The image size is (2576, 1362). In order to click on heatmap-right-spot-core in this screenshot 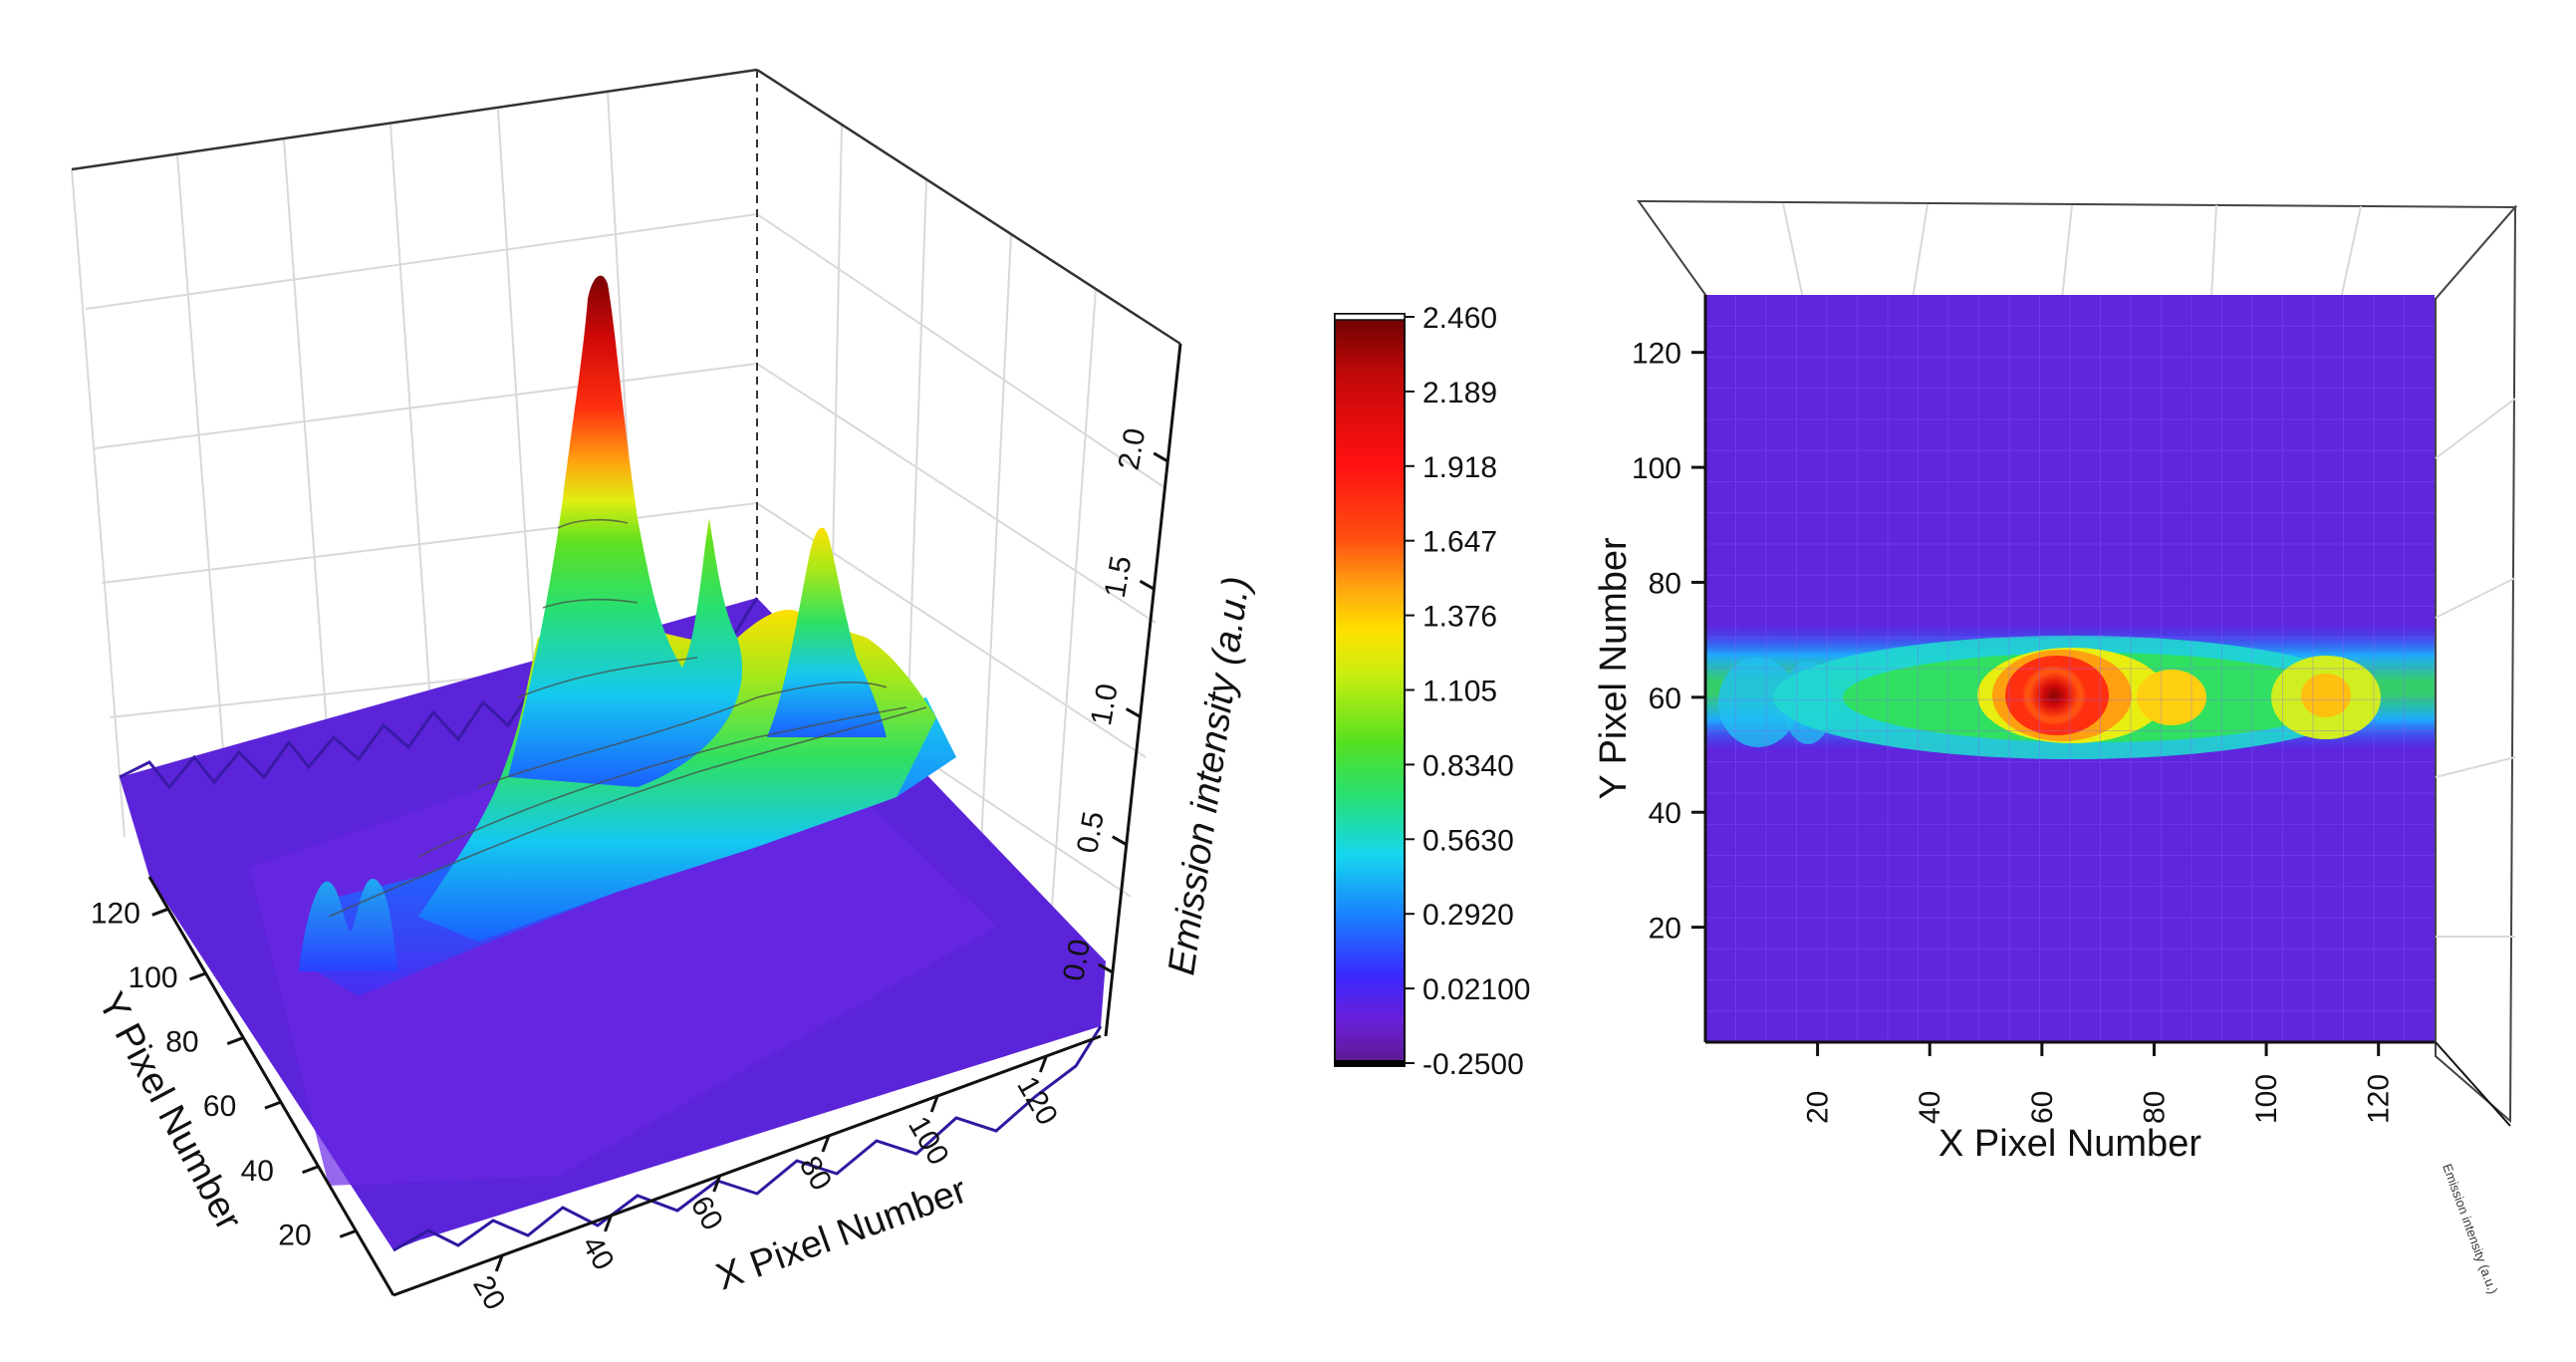, I will do `click(2326, 695)`.